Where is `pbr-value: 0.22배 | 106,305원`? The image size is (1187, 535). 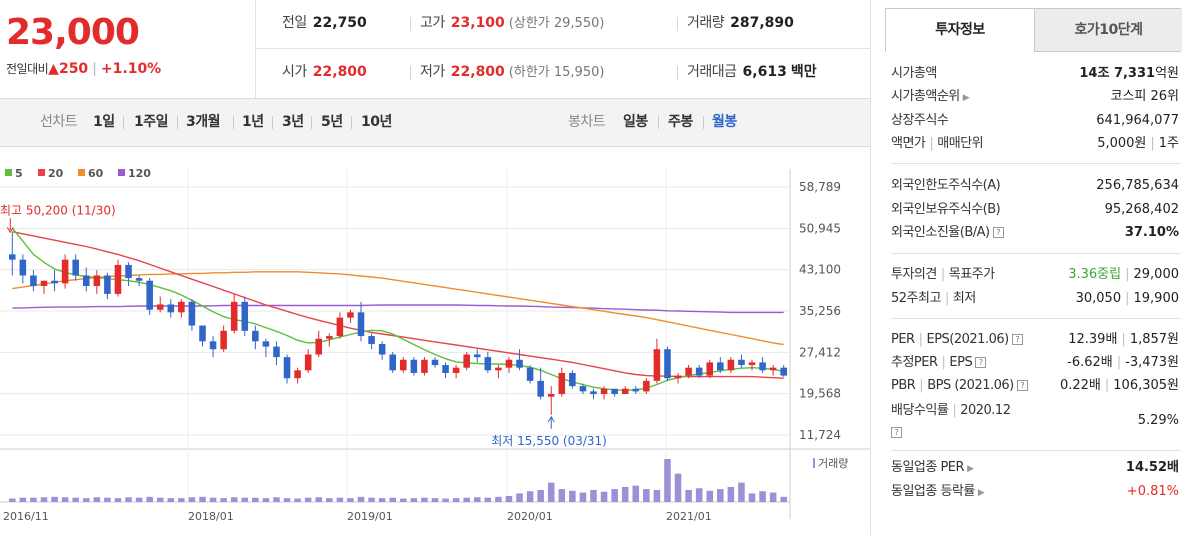
pbr-value: 0.22배 | 106,305원 is located at coordinates (1119, 386).